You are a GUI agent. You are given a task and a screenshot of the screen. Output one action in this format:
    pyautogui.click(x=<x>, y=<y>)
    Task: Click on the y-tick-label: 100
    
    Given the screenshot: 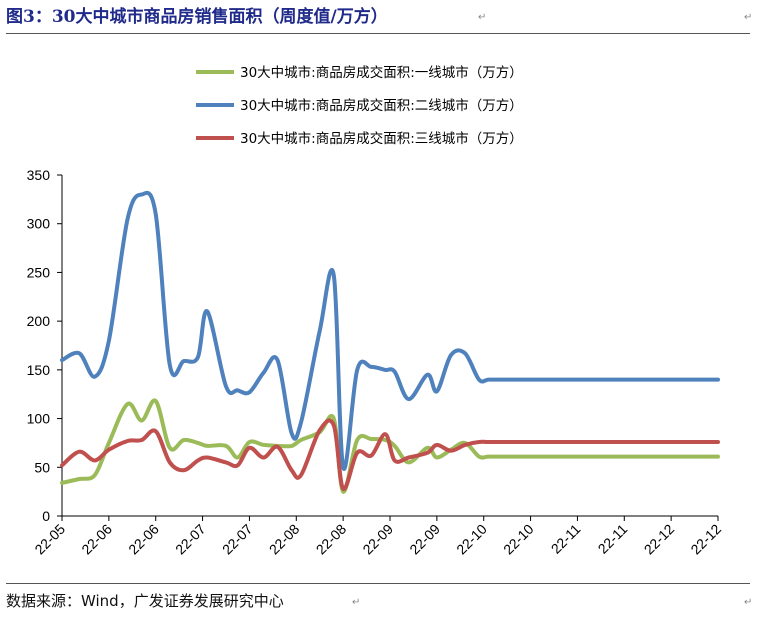 What is the action you would take?
    pyautogui.click(x=39, y=419)
    